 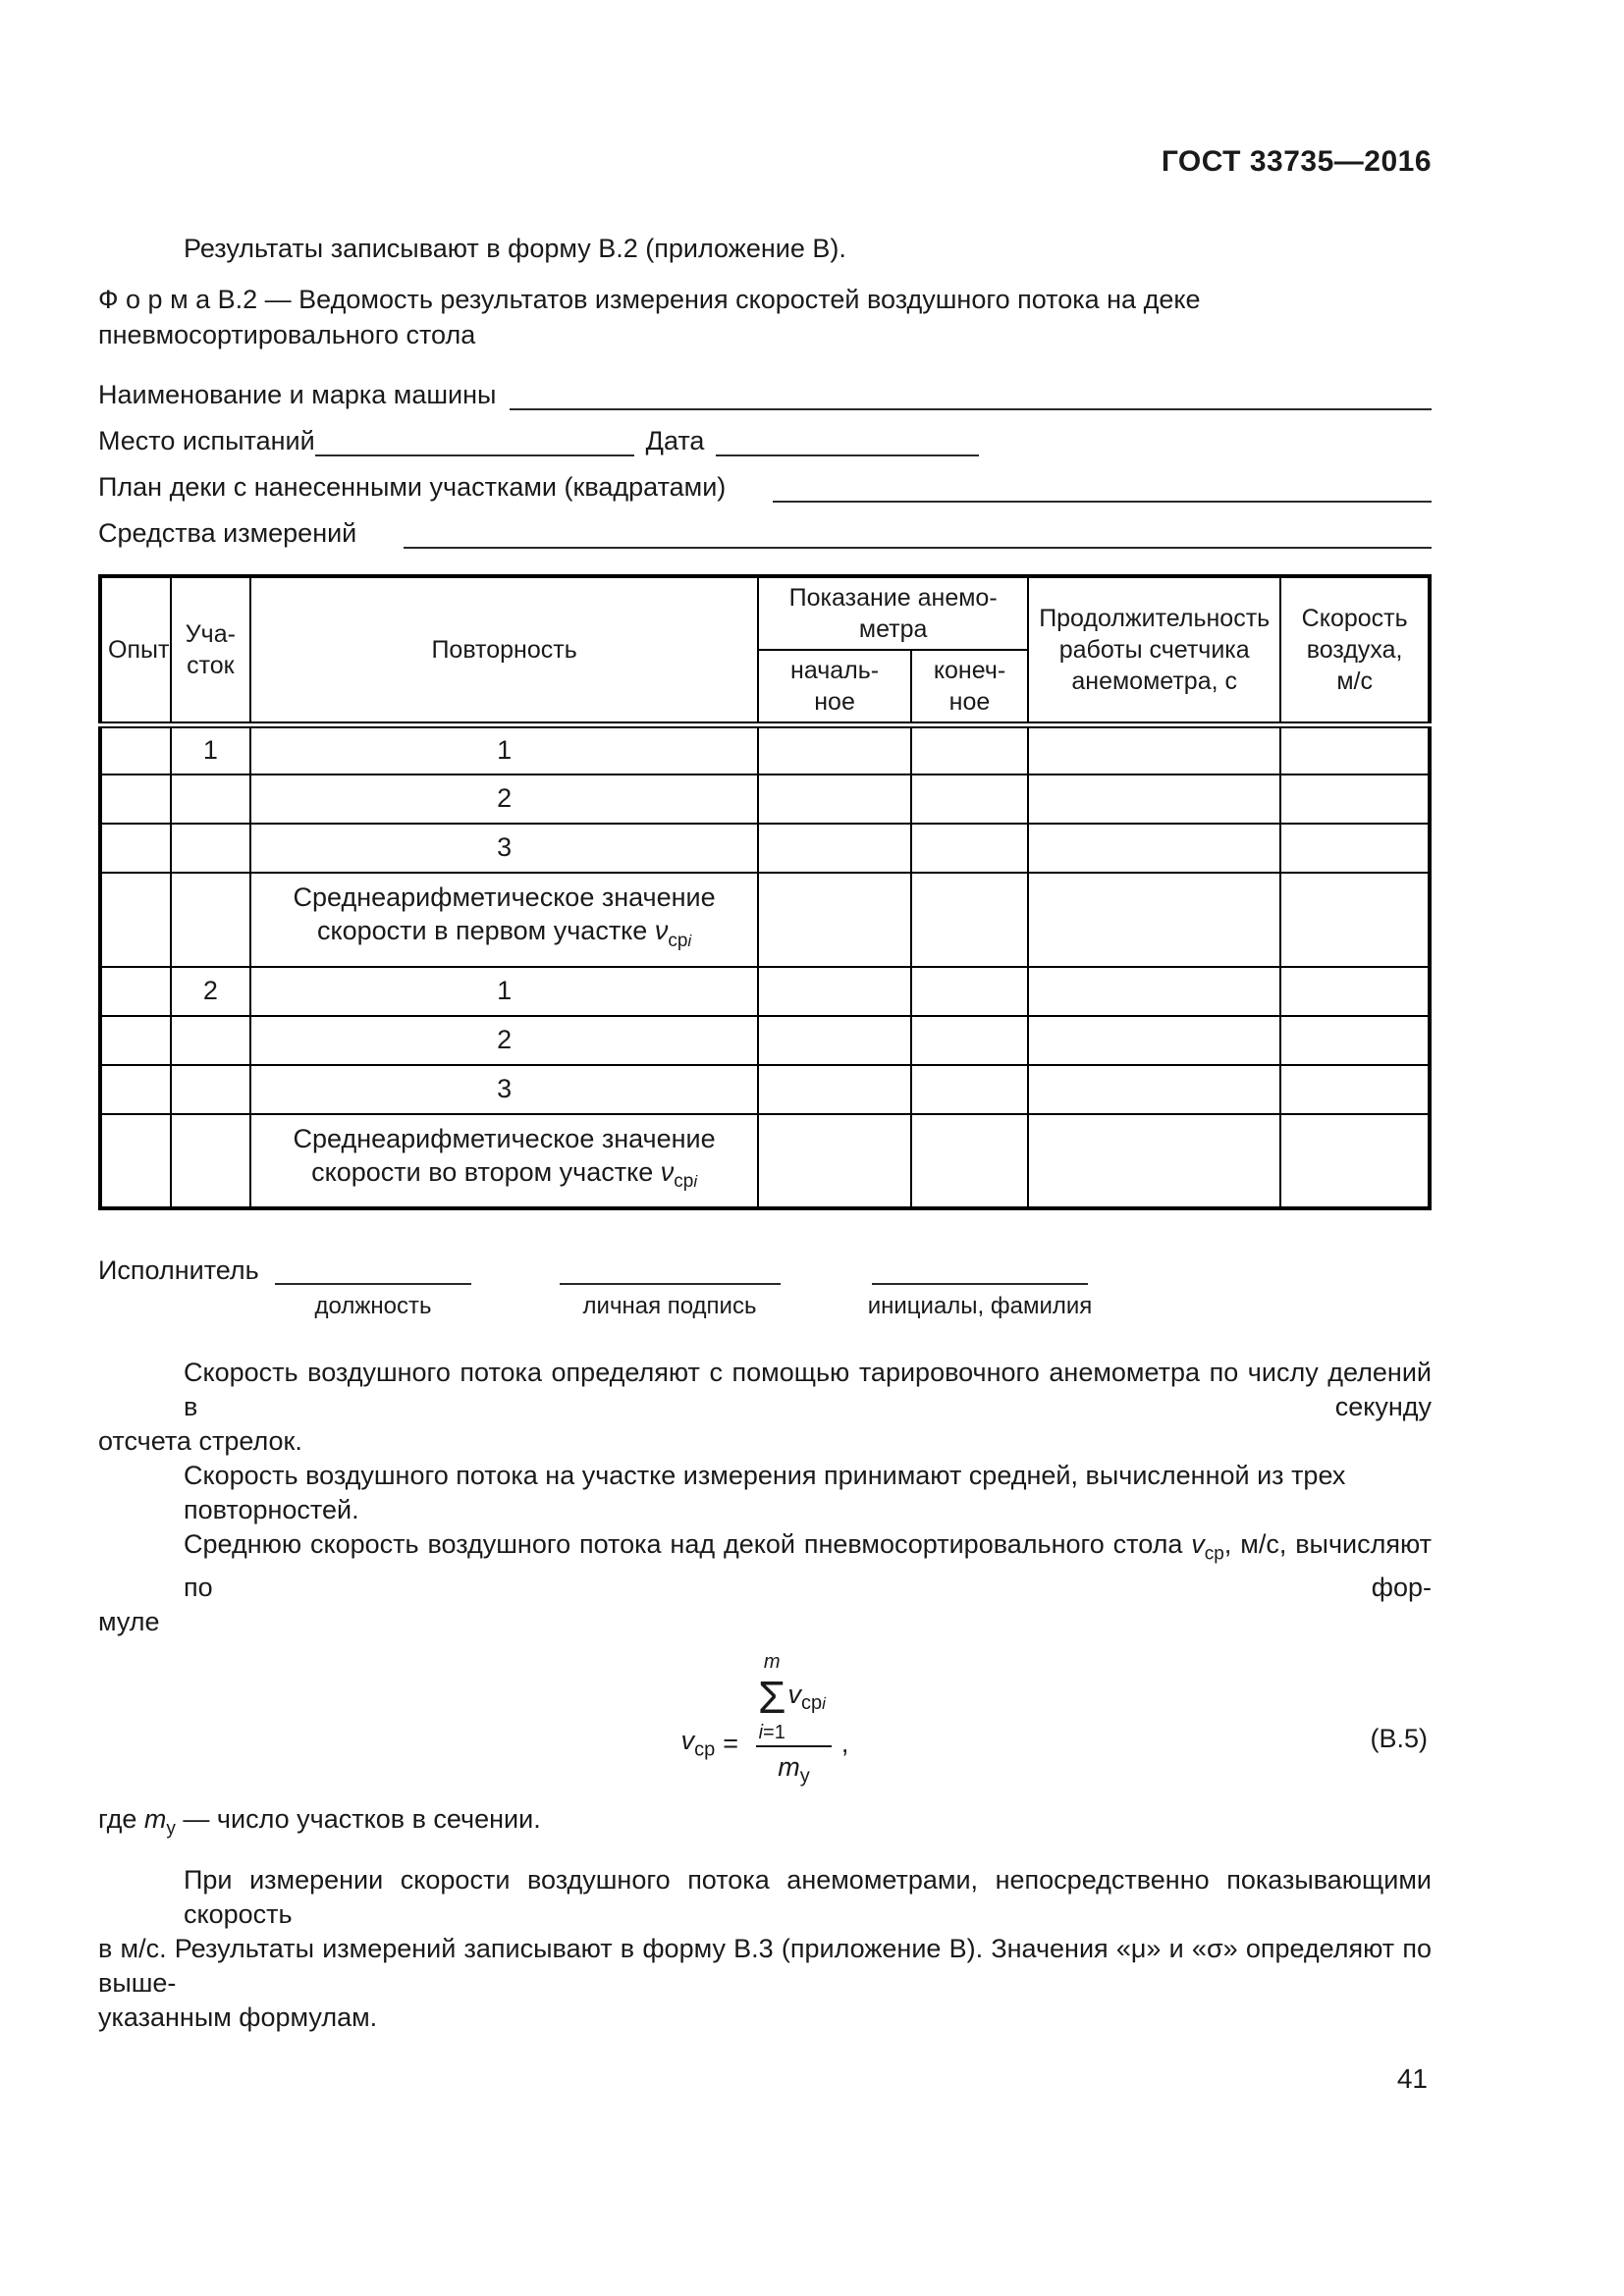 I want to click on table-row: 2, so click(x=765, y=799).